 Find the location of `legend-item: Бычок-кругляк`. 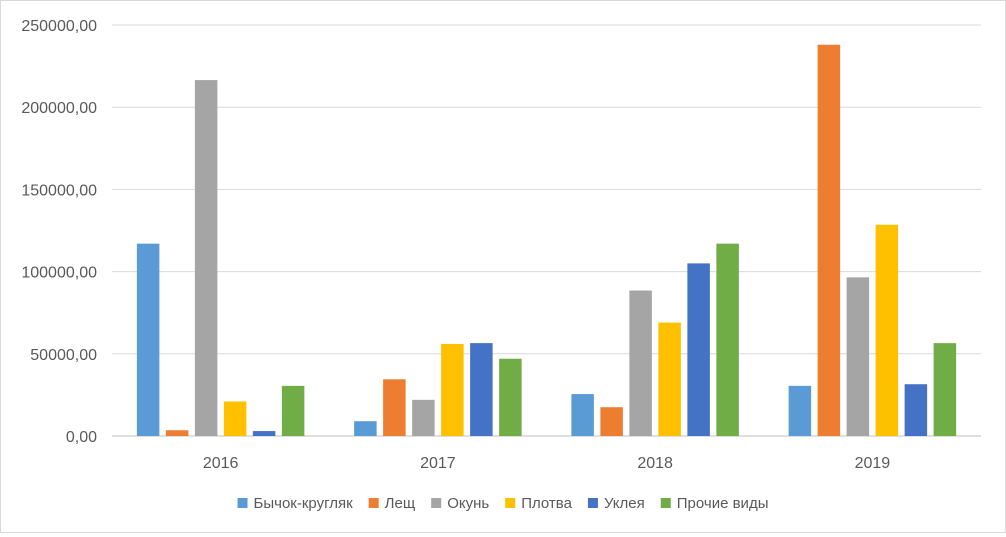

legend-item: Бычок-кругляк is located at coordinates (295, 503).